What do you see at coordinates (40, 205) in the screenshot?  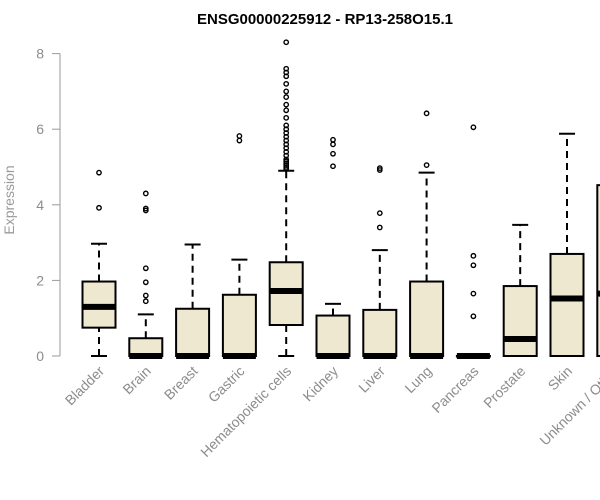 I see `y-tick-label: 4` at bounding box center [40, 205].